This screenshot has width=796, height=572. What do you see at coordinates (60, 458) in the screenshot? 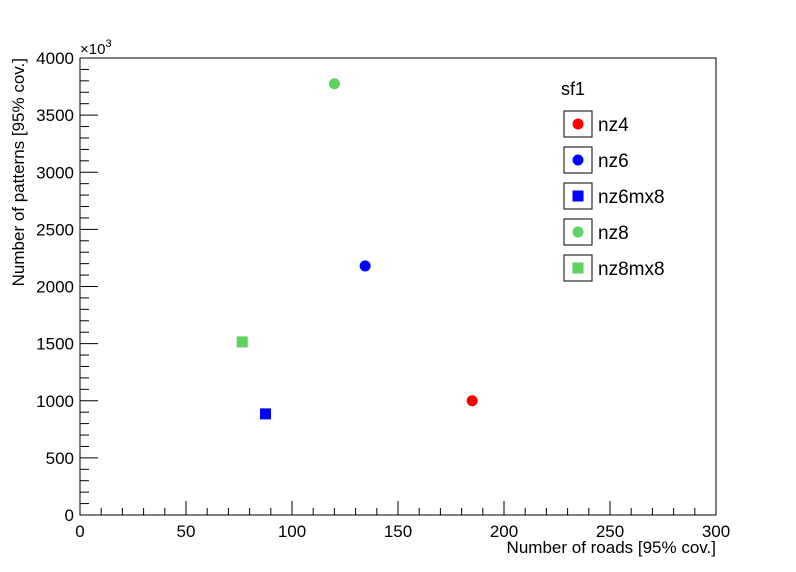
I see `y-tick-label: 500` at bounding box center [60, 458].